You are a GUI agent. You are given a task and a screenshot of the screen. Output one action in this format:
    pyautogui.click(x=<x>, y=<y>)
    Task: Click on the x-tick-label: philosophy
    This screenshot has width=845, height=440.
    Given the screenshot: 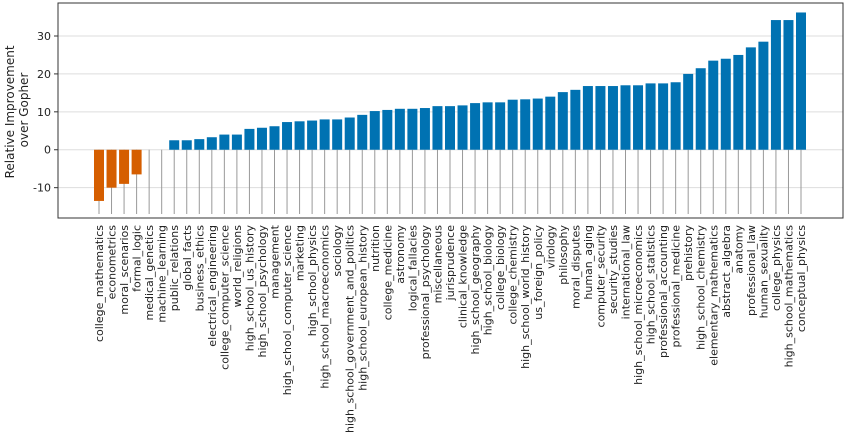 What is the action you would take?
    pyautogui.click(x=563, y=255)
    